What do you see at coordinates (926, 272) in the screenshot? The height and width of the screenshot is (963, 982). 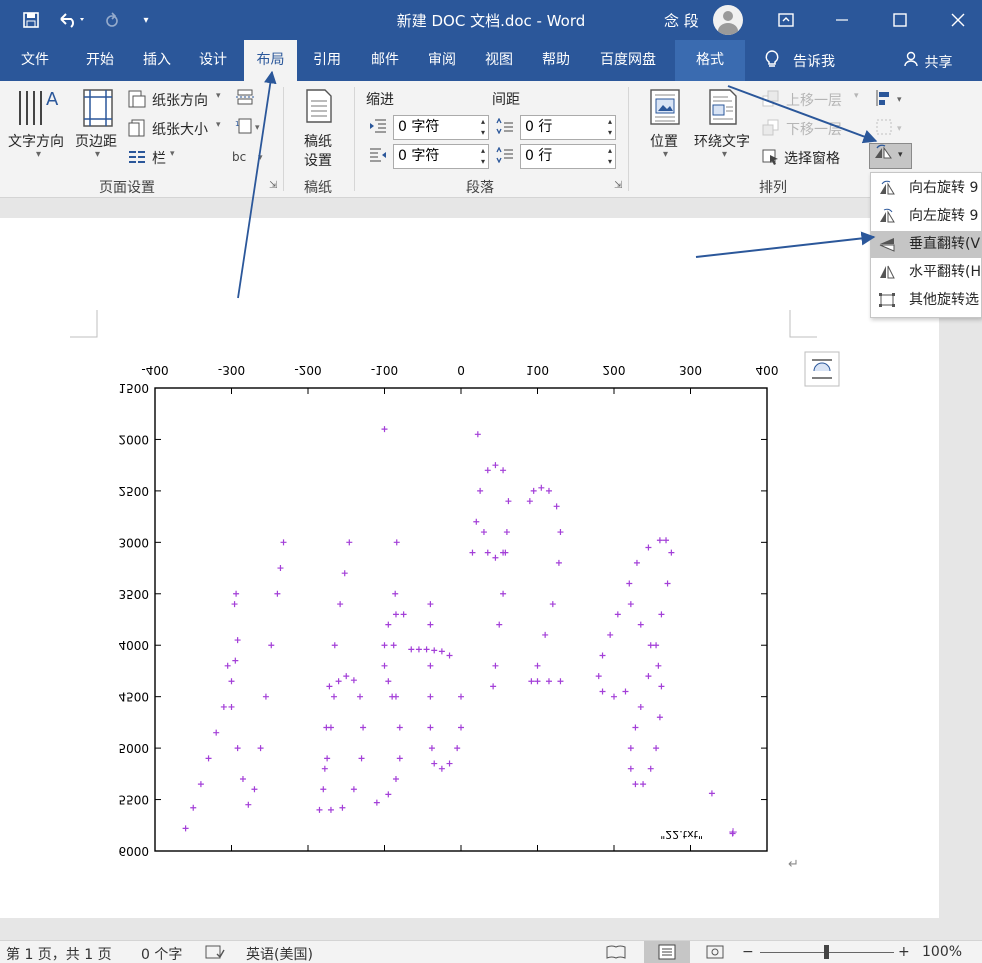 I see `menu-item-flip-horizontal: 水平翻转(H` at bounding box center [926, 272].